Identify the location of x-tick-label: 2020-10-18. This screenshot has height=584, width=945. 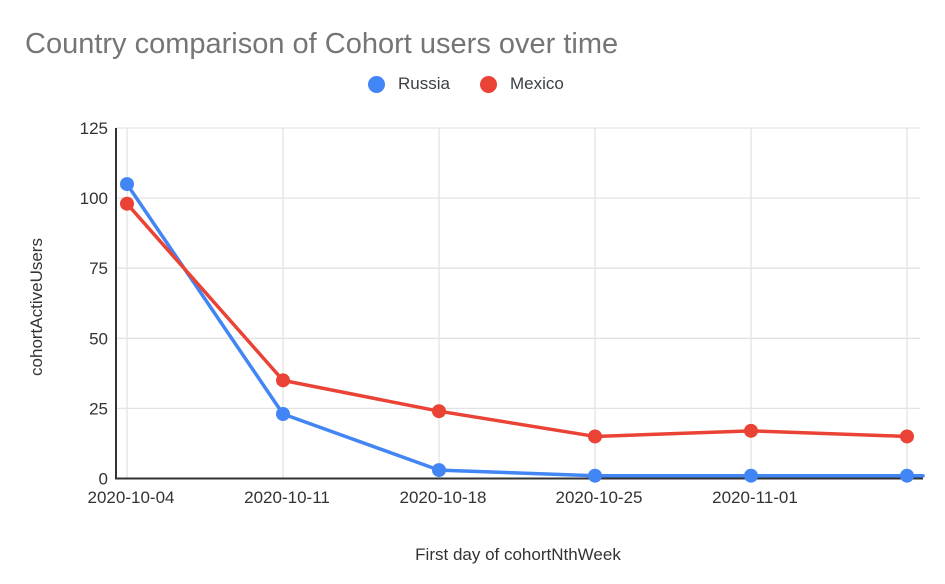
(443, 497).